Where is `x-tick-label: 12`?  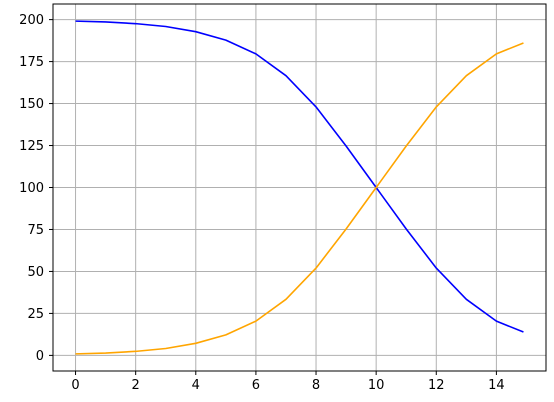
x-tick-label: 12 is located at coordinates (436, 385).